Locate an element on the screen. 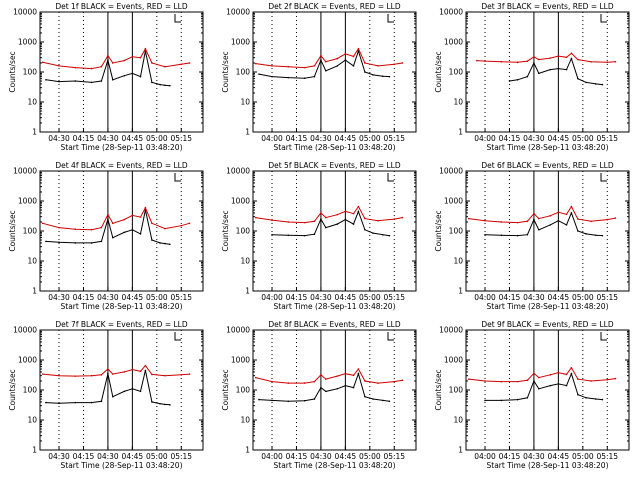 This screenshot has width=640, height=485. panel-title: Det 8f BLACK = Events, RED = LLD is located at coordinates (334, 324).